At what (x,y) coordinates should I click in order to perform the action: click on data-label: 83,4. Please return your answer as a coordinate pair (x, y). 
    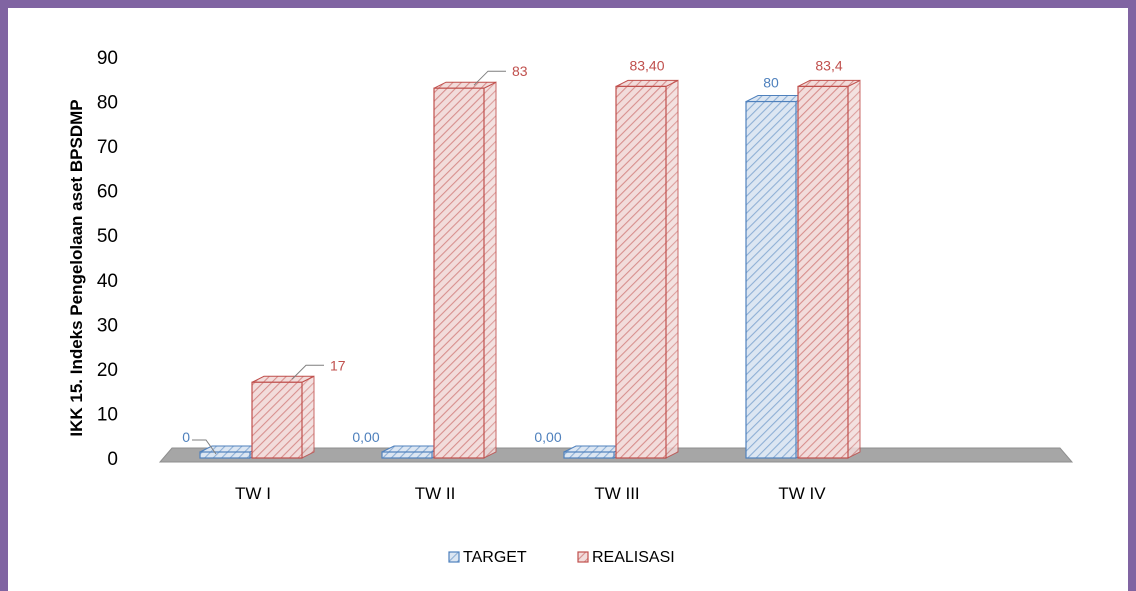
    Looking at the image, I should click on (828, 65).